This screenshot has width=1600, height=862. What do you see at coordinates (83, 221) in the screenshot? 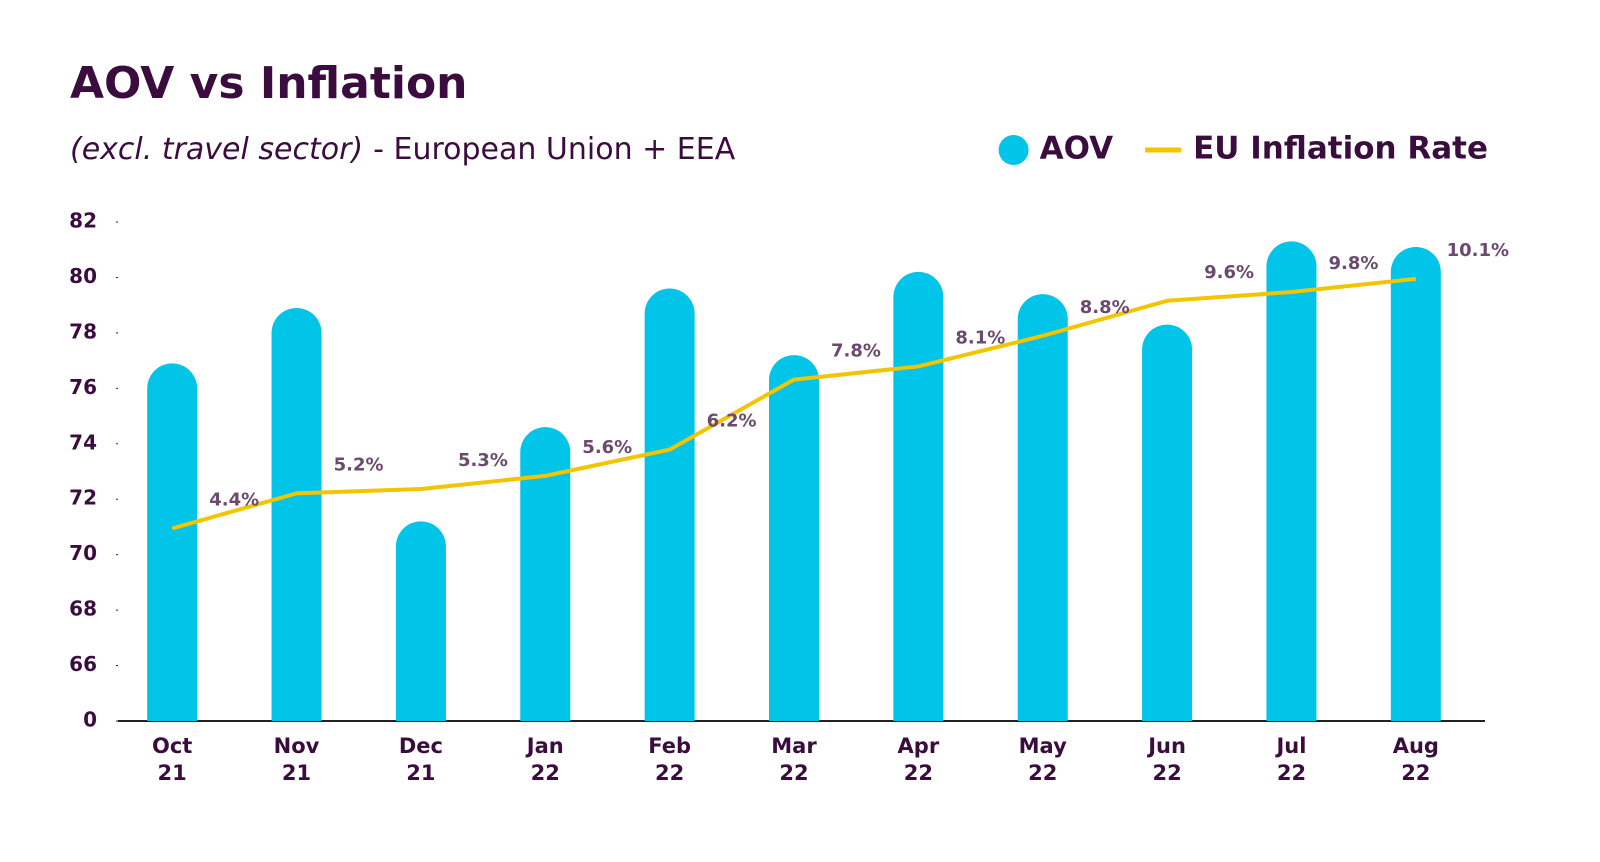
I see `y-tick-label: 82` at bounding box center [83, 221].